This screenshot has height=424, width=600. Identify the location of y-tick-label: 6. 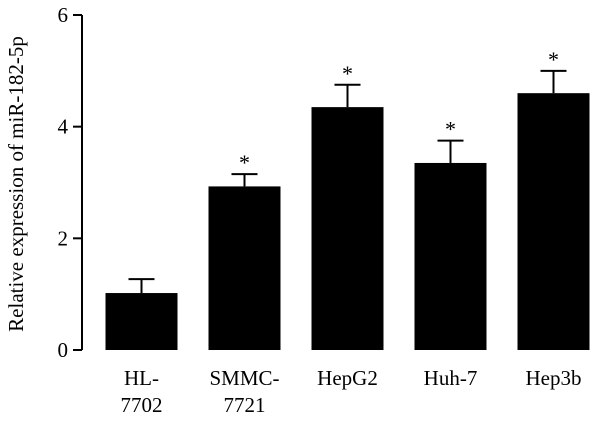
(63, 15).